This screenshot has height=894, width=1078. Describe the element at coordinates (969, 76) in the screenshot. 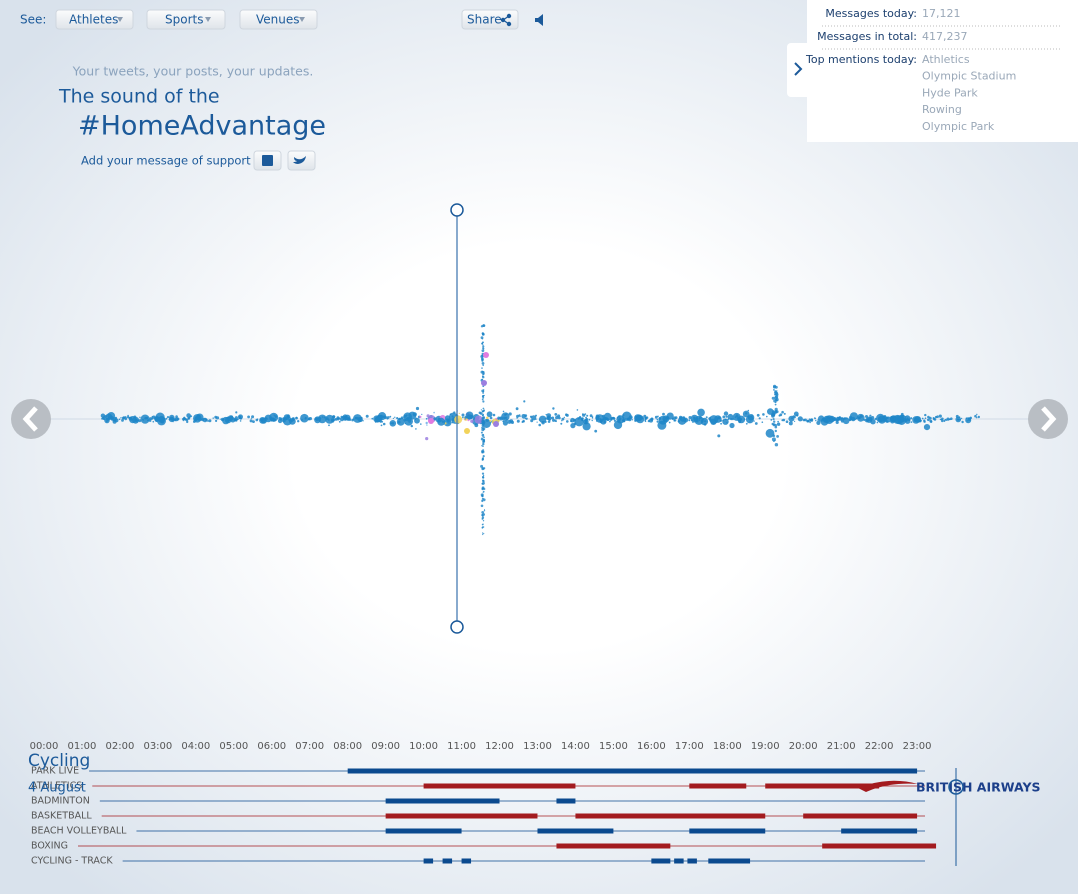

I see `mention: Olympic Stadium` at that location.